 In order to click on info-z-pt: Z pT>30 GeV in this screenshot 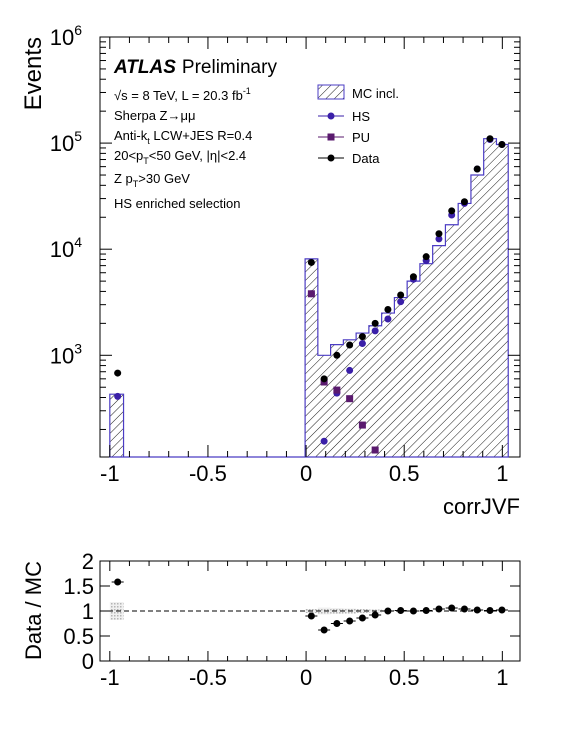, I will do `click(152, 180)`.